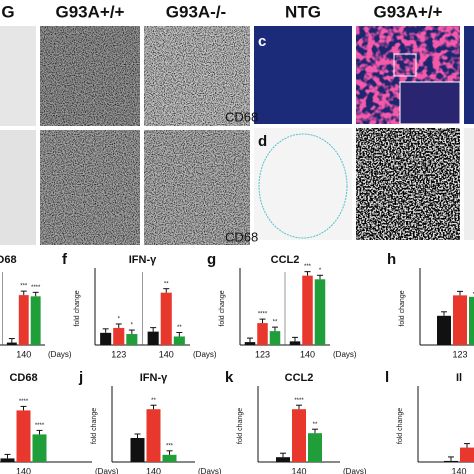  I want to click on header: G G93A+/+ G93A-/- NTG G93A+/+, so click(221, 11).